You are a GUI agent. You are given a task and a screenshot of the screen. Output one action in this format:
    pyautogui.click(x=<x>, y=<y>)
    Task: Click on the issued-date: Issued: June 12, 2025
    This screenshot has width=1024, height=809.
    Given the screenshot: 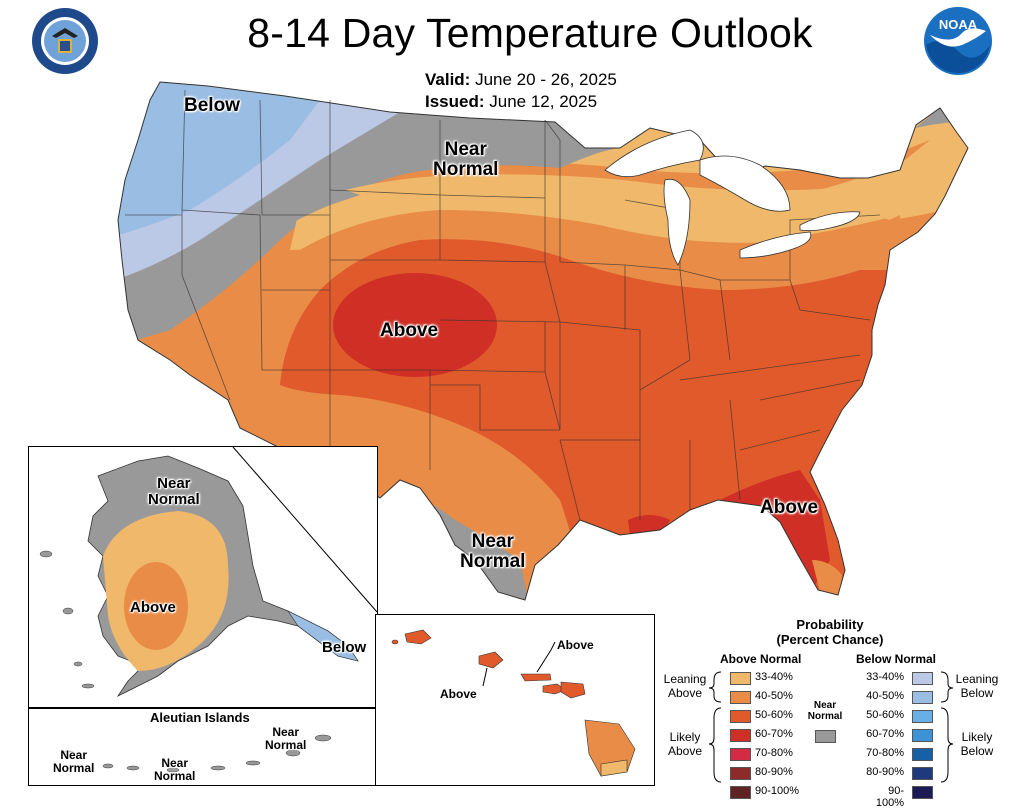 What is the action you would take?
    pyautogui.click(x=511, y=102)
    